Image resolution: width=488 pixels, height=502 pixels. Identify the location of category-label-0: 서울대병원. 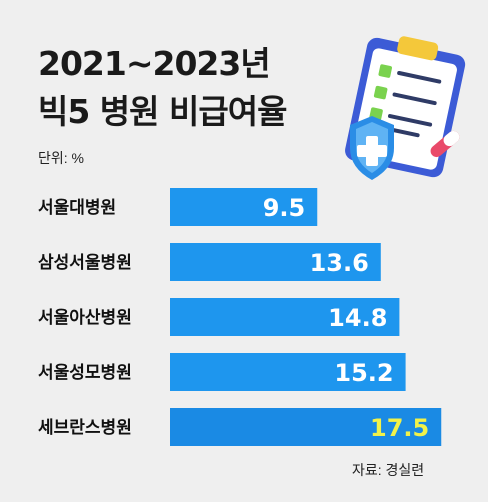
(77, 207).